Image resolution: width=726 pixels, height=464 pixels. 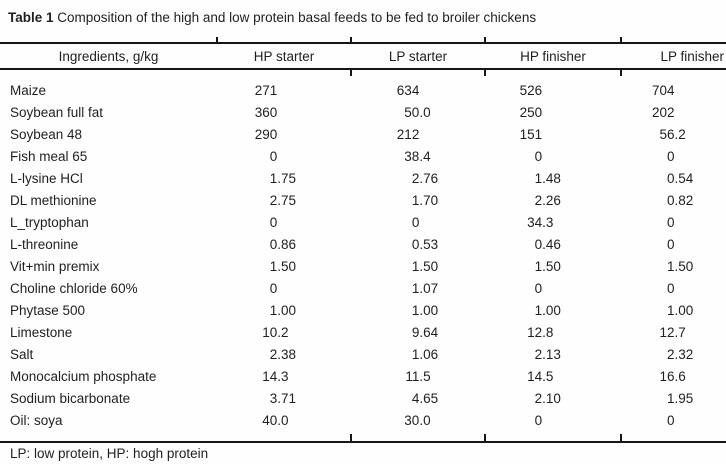 I want to click on value-fraction-part: .53, so click(x=429, y=244).